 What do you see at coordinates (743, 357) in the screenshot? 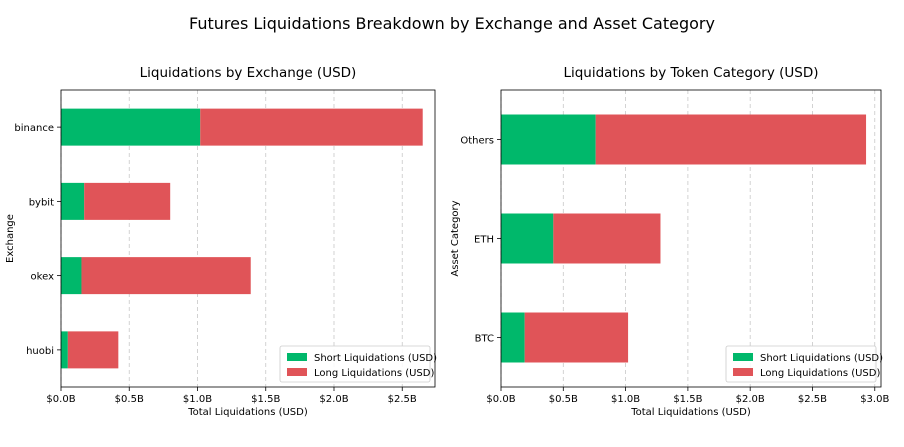
I see `chart2-legend-swatch-short` at bounding box center [743, 357].